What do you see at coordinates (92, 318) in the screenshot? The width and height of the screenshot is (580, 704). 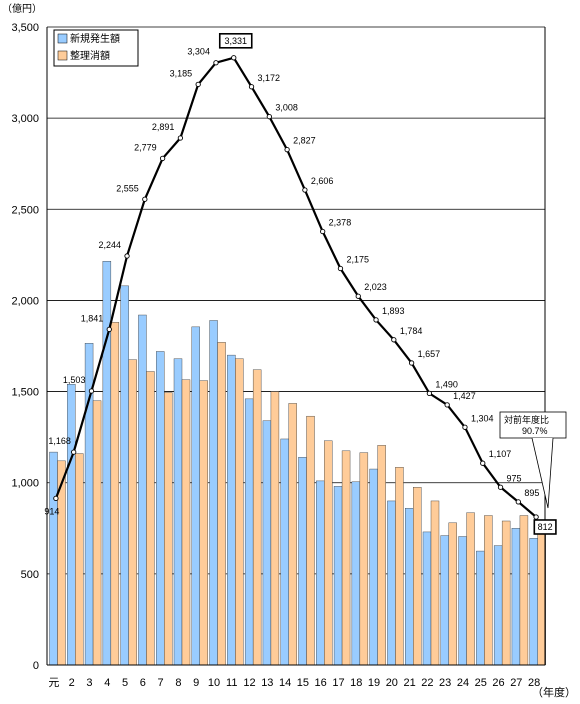 I see `balance-label: 1,841` at bounding box center [92, 318].